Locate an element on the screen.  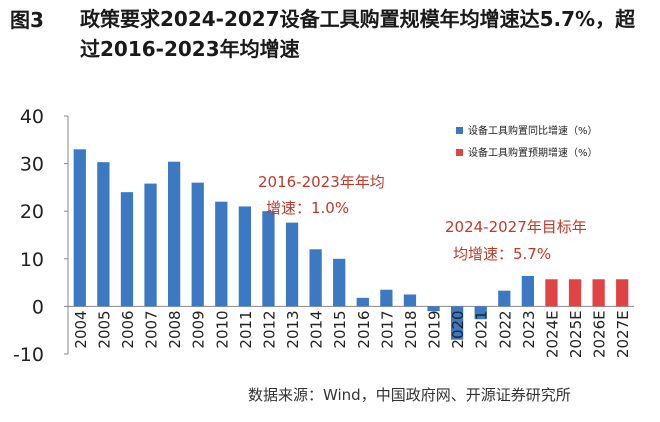
x-tick-label: 2022 is located at coordinates (505, 329).